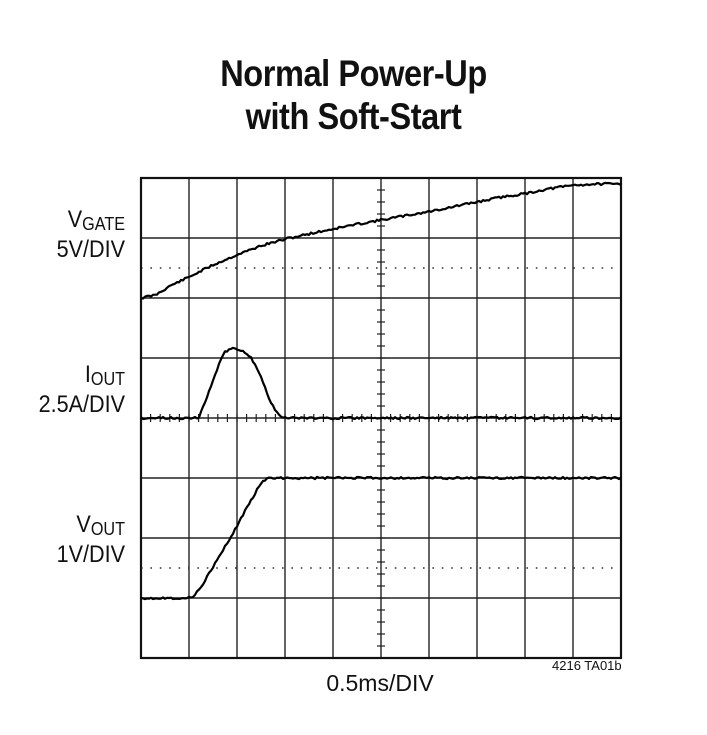 The width and height of the screenshot is (707, 735). I want to click on vout-label: VOUT 1V/DIV, so click(91, 540).